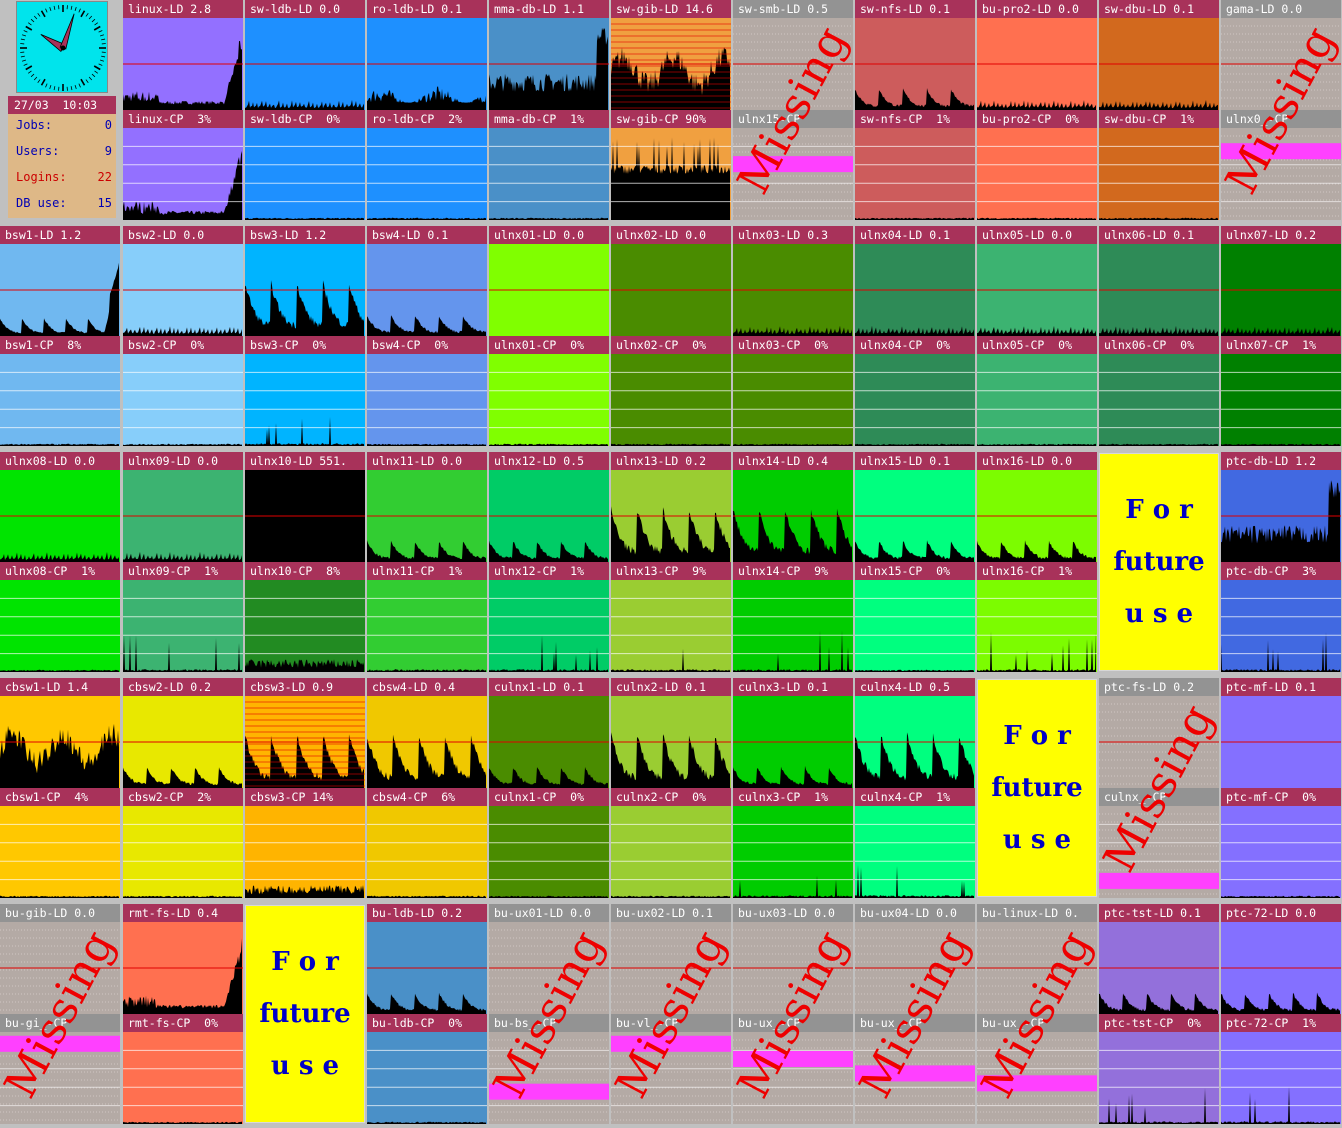  I want to click on host-tile: bu-gib-LD 0.0, so click(60, 959).